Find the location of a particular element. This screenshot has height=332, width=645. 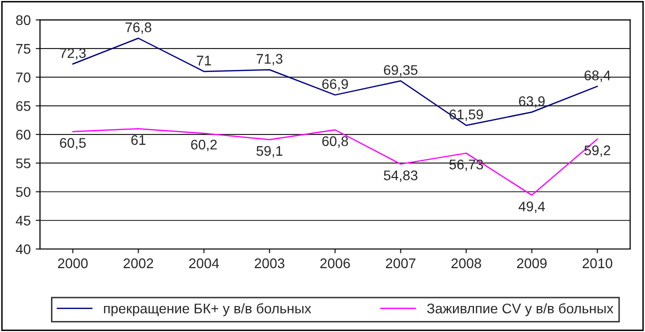

x-tick-label: 2000 is located at coordinates (73, 263).